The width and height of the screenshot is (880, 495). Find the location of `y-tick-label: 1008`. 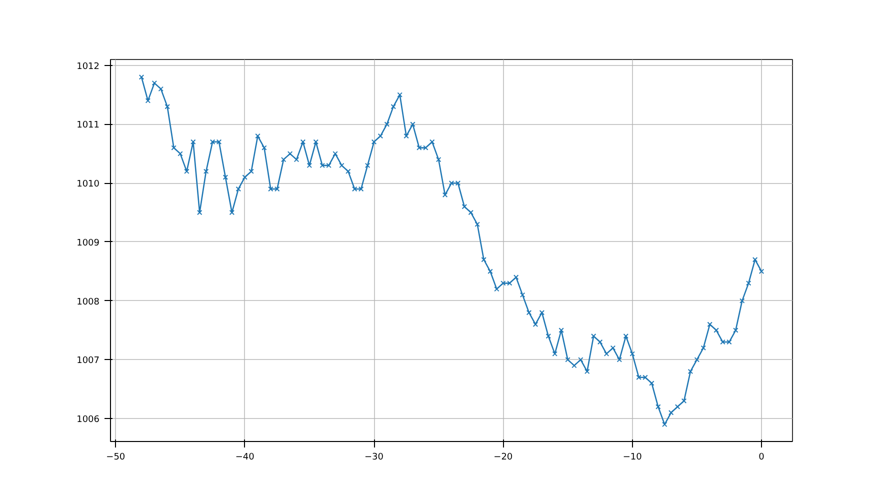

y-tick-label: 1008 is located at coordinates (88, 302).